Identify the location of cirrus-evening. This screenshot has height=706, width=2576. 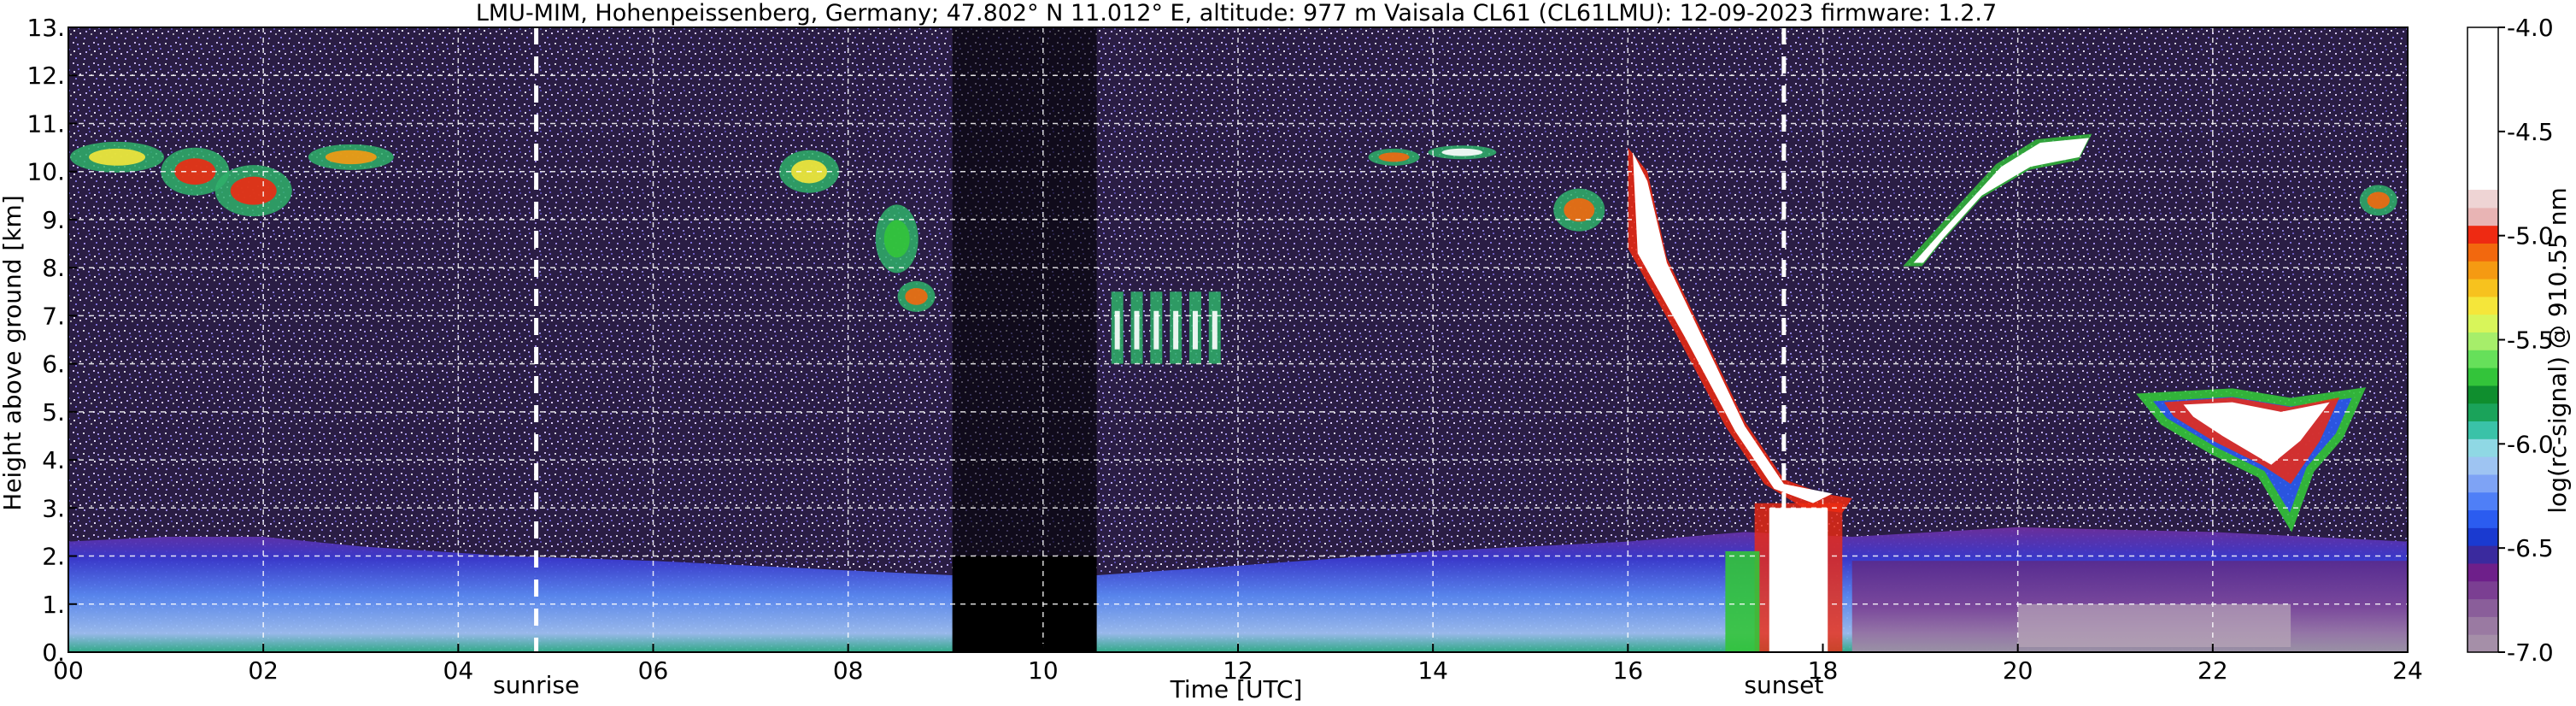
(2001, 200).